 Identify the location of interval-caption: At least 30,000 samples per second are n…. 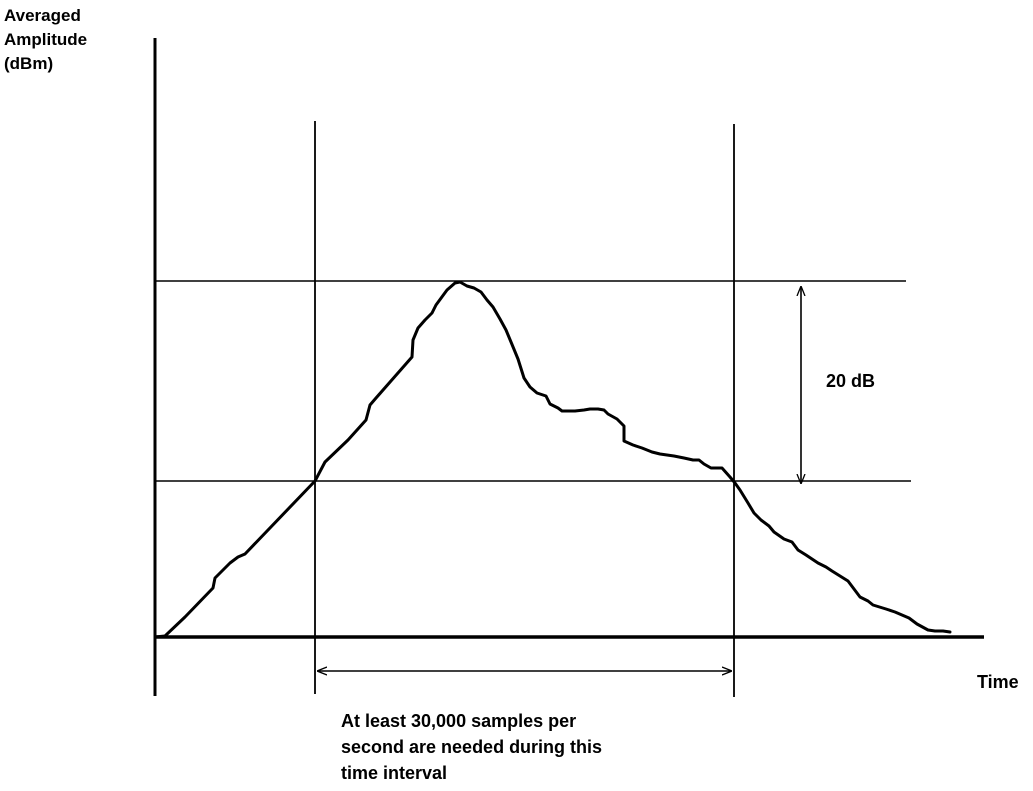
(474, 747).